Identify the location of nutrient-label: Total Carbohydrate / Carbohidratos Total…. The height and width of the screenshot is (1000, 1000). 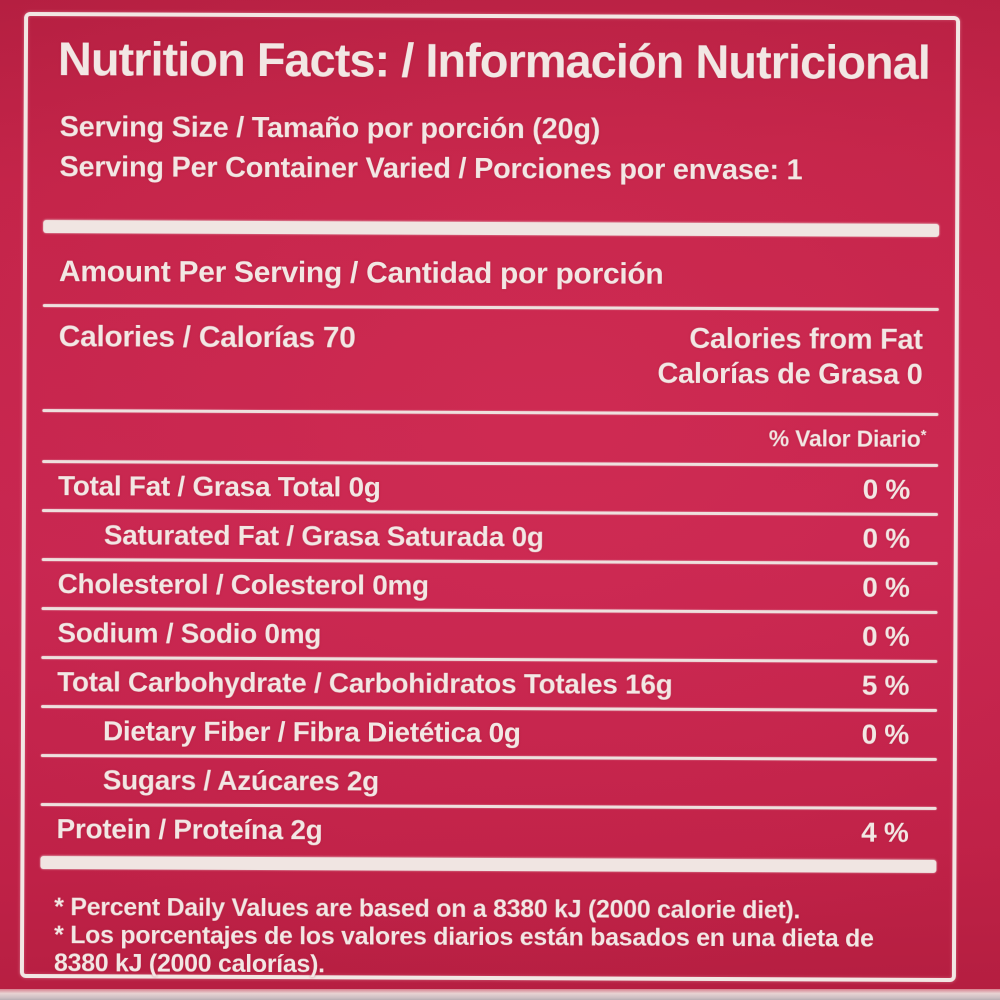
(365, 683).